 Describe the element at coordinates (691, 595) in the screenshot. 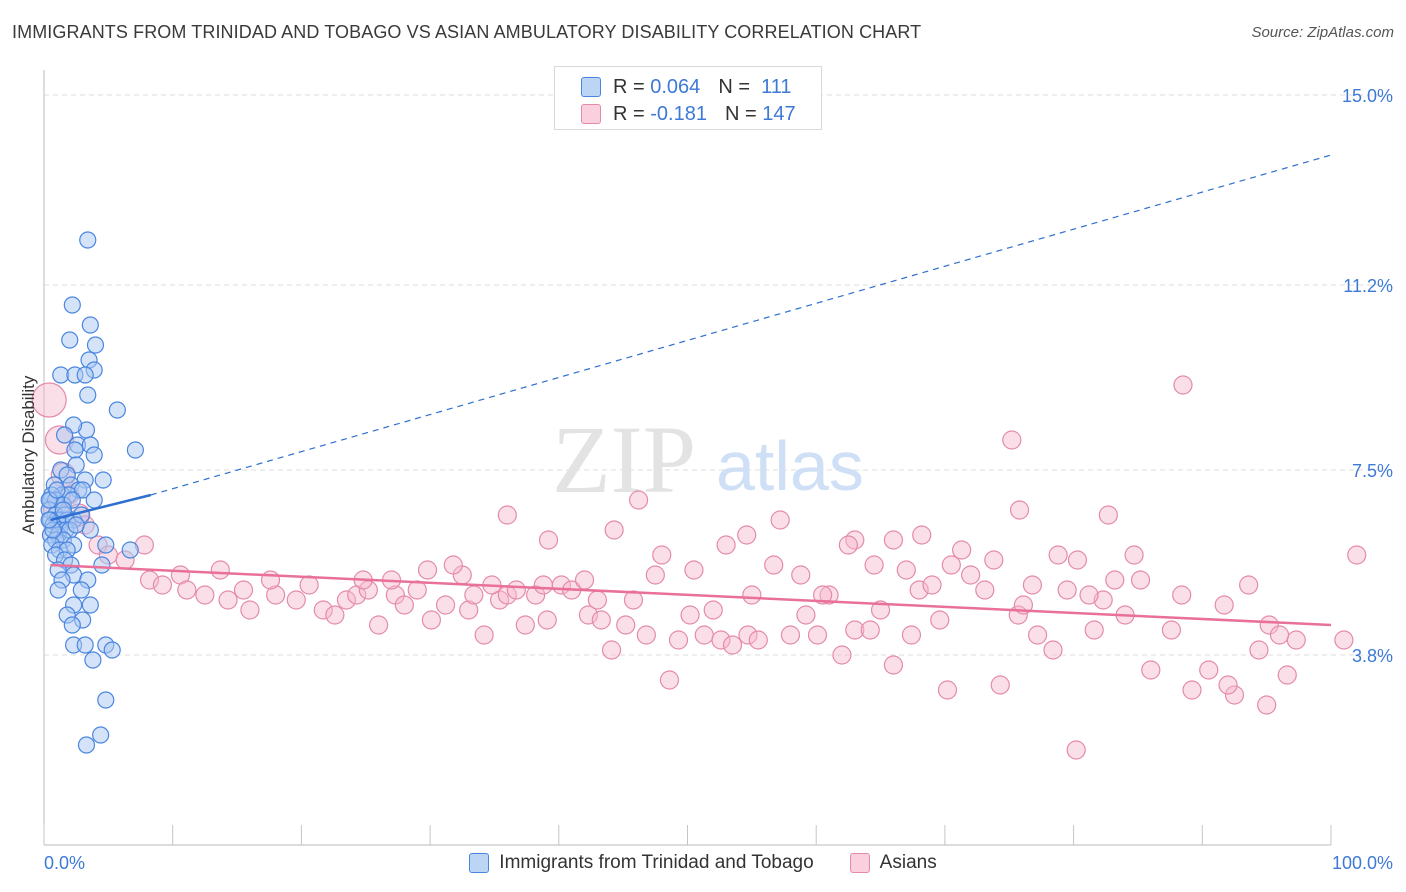

I see `asians-trend-line` at that location.